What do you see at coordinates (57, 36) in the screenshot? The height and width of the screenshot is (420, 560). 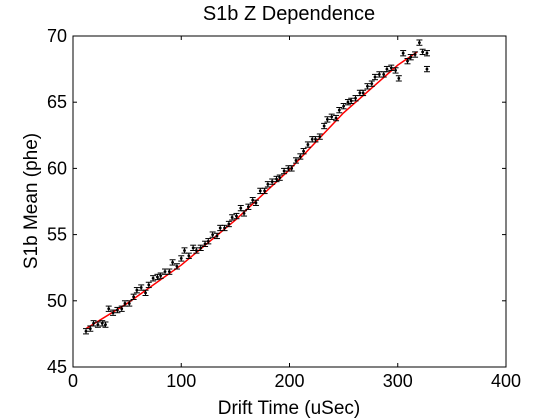 I see `y-tick-label: 70` at bounding box center [57, 36].